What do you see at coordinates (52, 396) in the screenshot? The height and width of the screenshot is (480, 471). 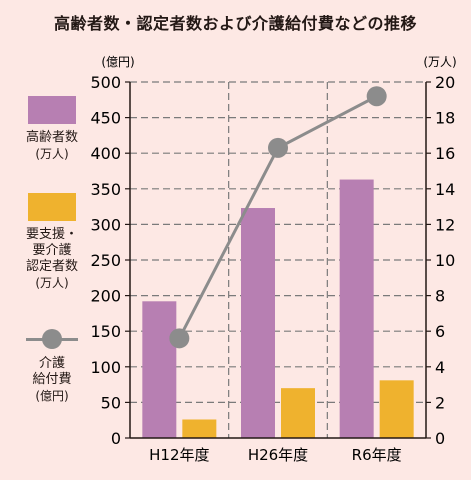 I see `legend-benefits-line-3: (億円)` at bounding box center [52, 396].